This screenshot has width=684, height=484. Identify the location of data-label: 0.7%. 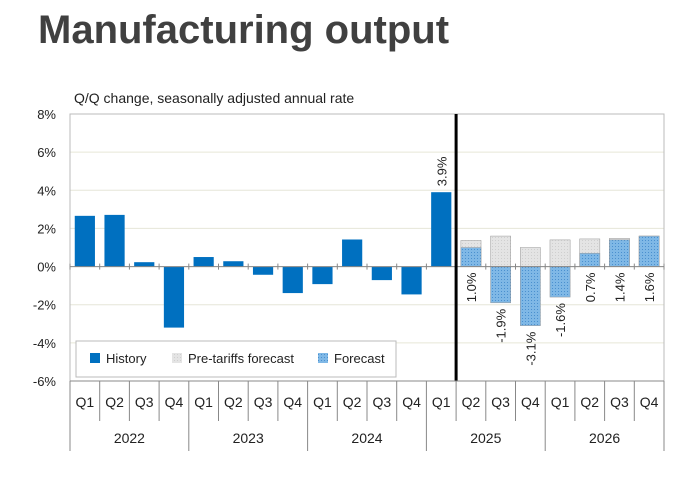
(590, 287).